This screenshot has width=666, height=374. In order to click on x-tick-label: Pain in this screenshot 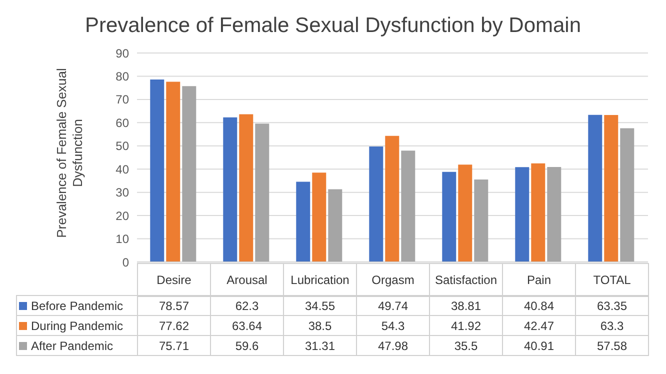, I will do `click(539, 280)`.